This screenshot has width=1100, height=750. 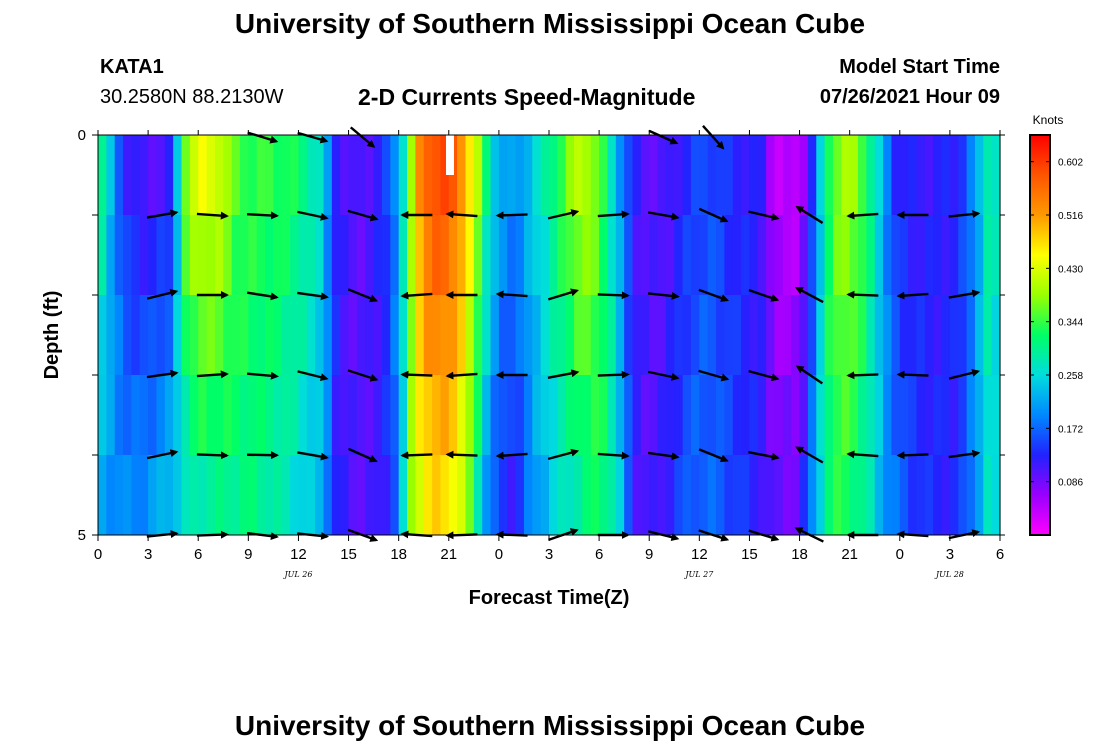 What do you see at coordinates (649, 554) in the screenshot?
I see `x-tick-label: 9` at bounding box center [649, 554].